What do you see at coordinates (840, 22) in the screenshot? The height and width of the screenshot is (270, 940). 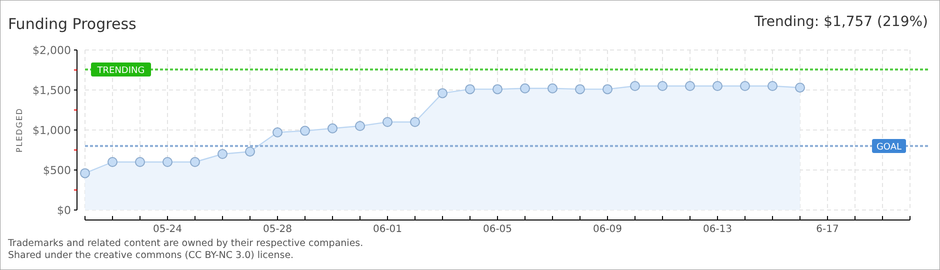 I see `text: Trending: $1,757 (219%)` at bounding box center [840, 22].